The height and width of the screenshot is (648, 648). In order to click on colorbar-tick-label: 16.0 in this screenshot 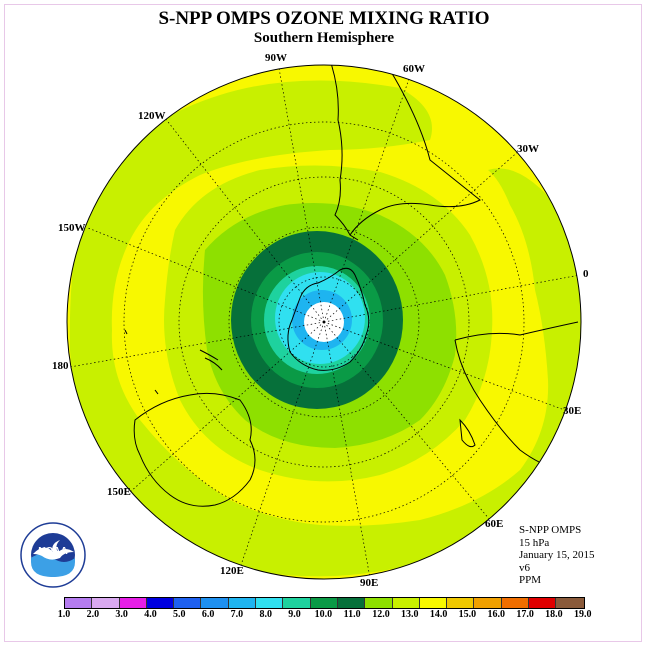, I will do `click(496, 614)`.